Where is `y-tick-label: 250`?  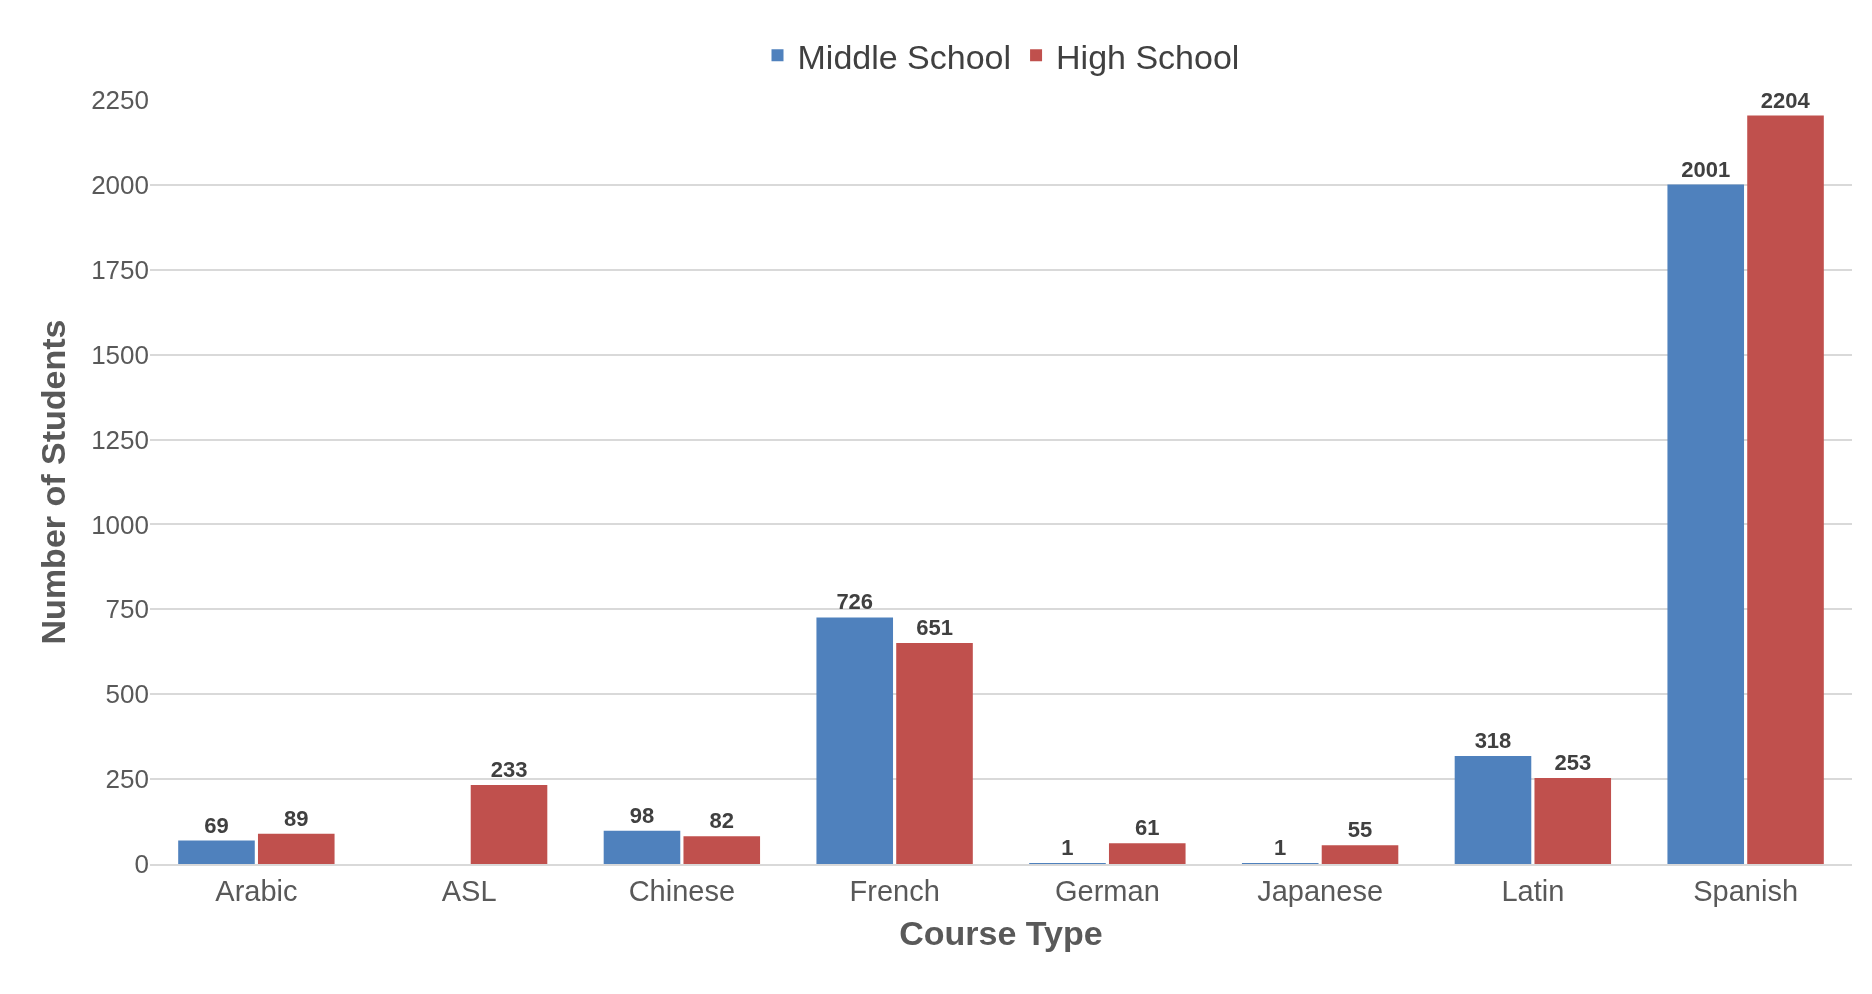 y-tick-label: 250 is located at coordinates (127, 779).